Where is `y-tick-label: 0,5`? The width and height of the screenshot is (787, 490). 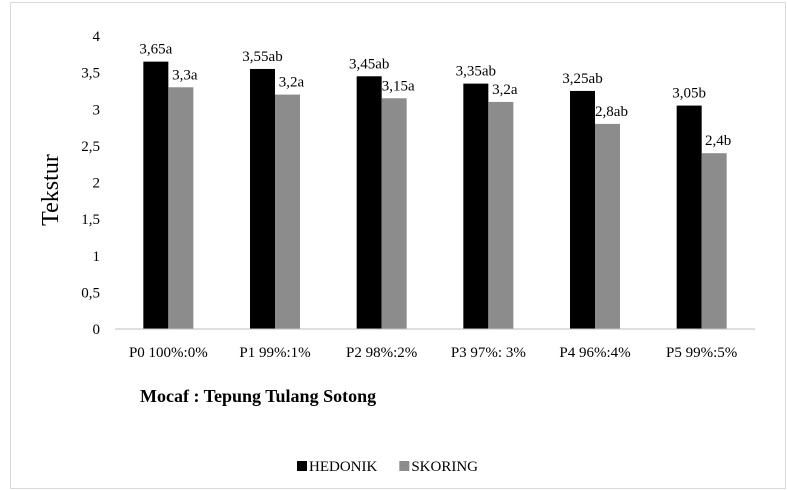 y-tick-label: 0,5 is located at coordinates (90, 293).